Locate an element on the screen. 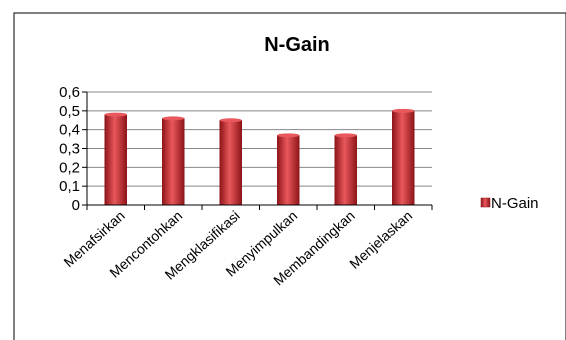 The width and height of the screenshot is (566, 340). chart-title: N-Gain is located at coordinates (297, 45).